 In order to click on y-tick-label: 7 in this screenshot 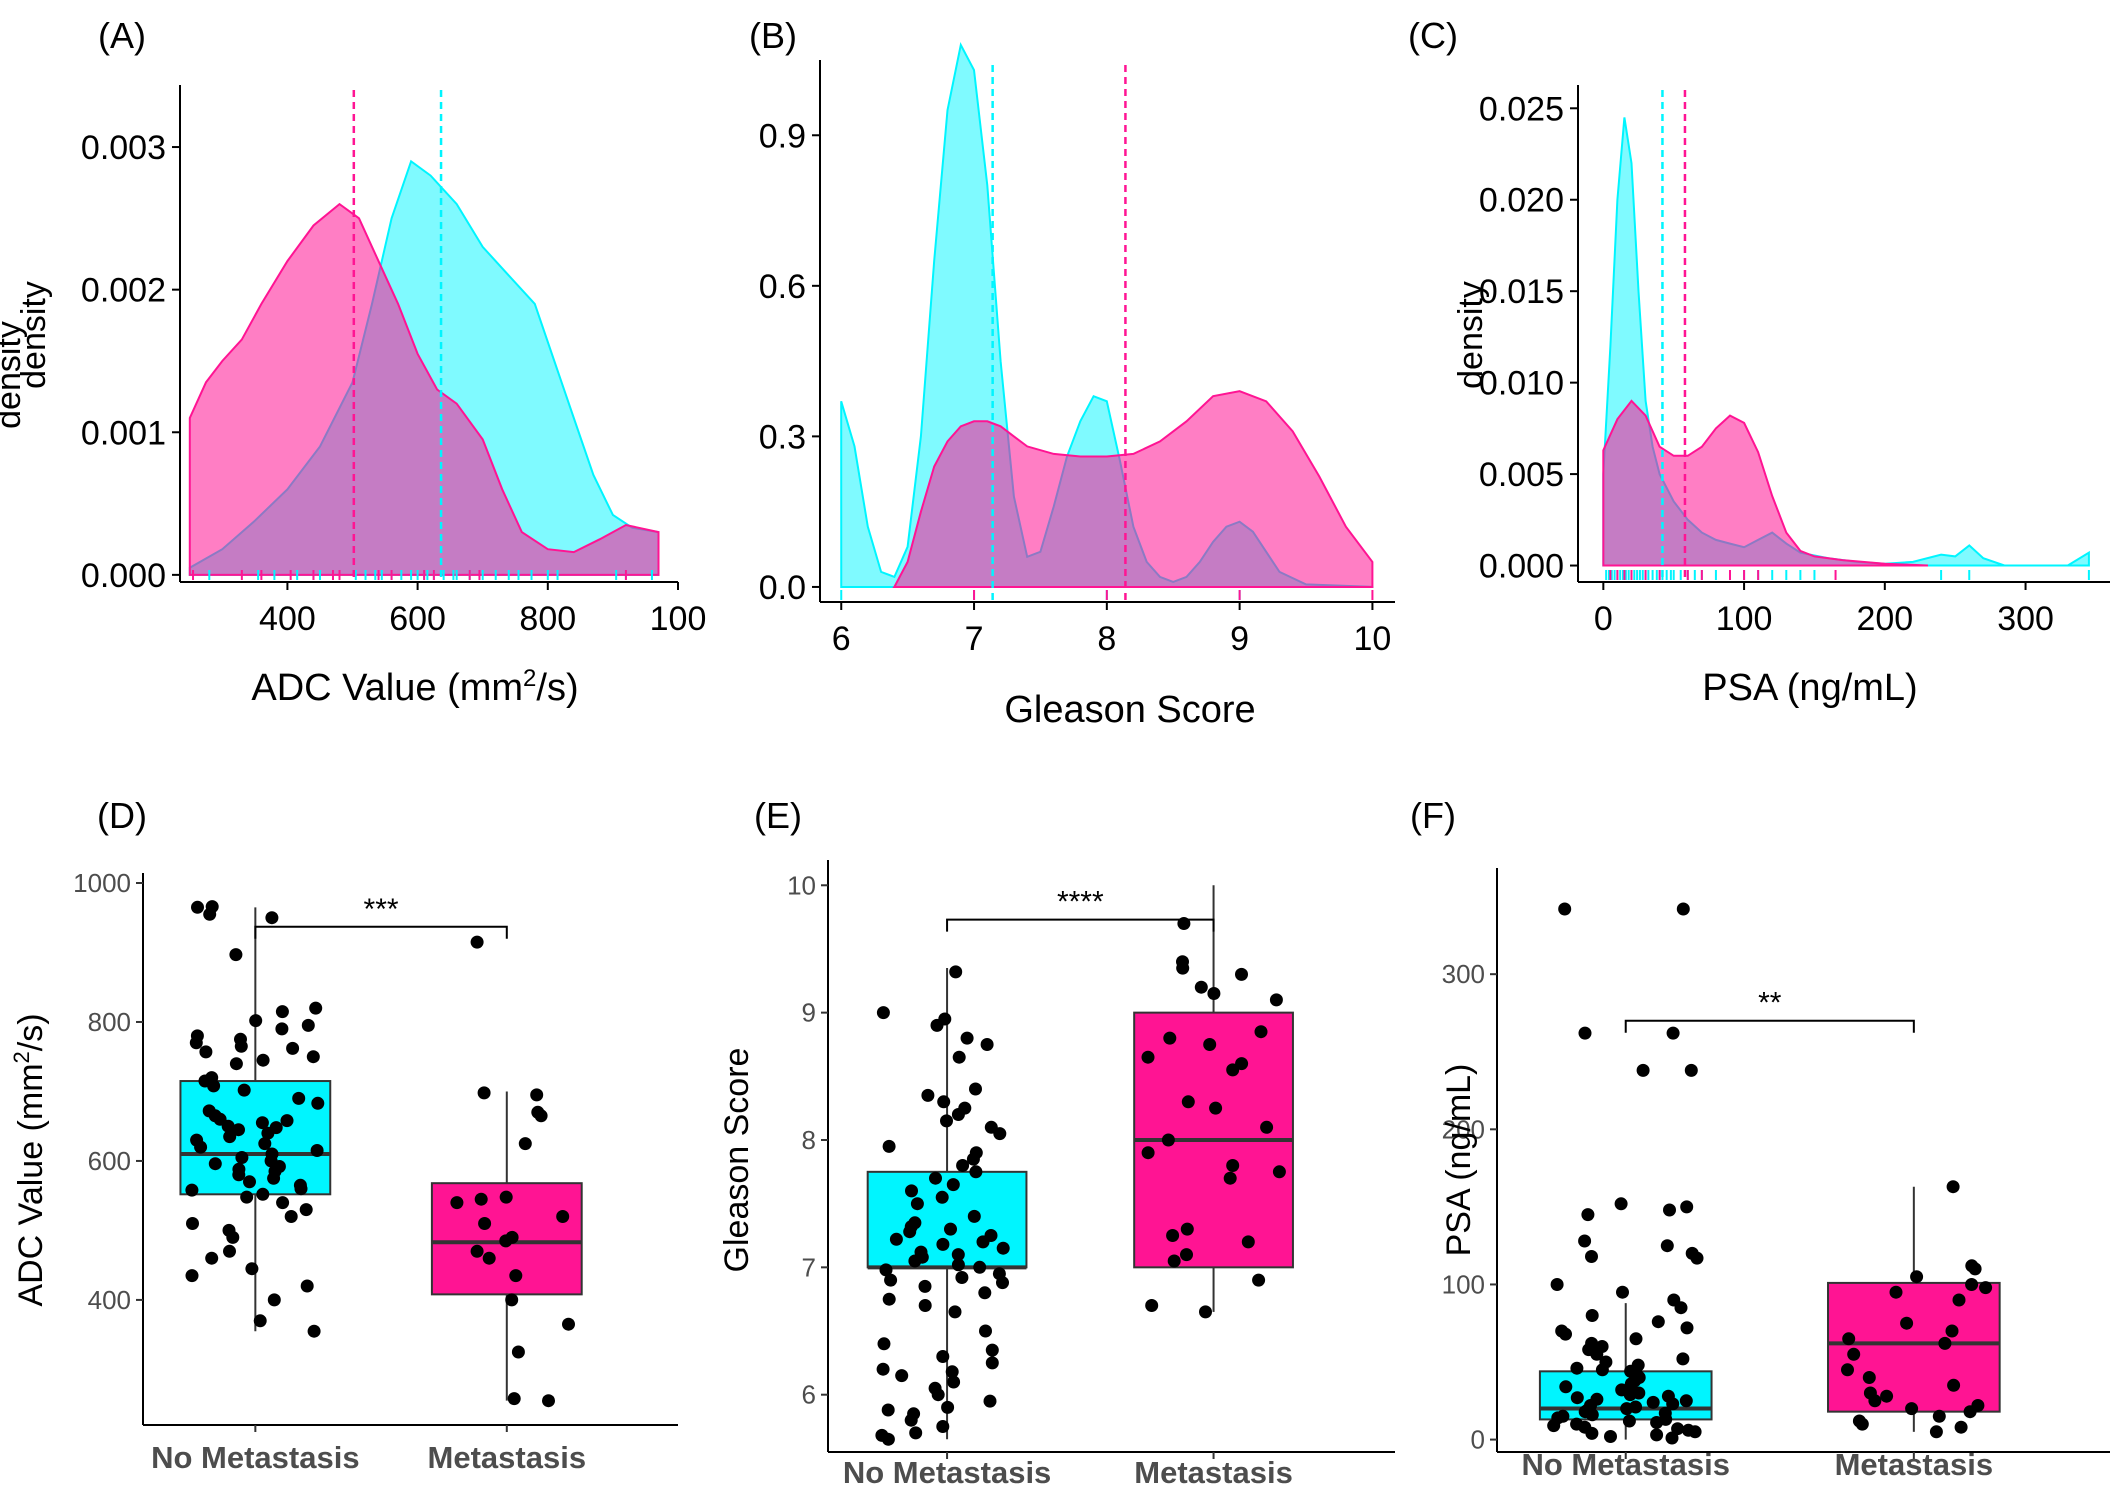, I will do `click(809, 1267)`.